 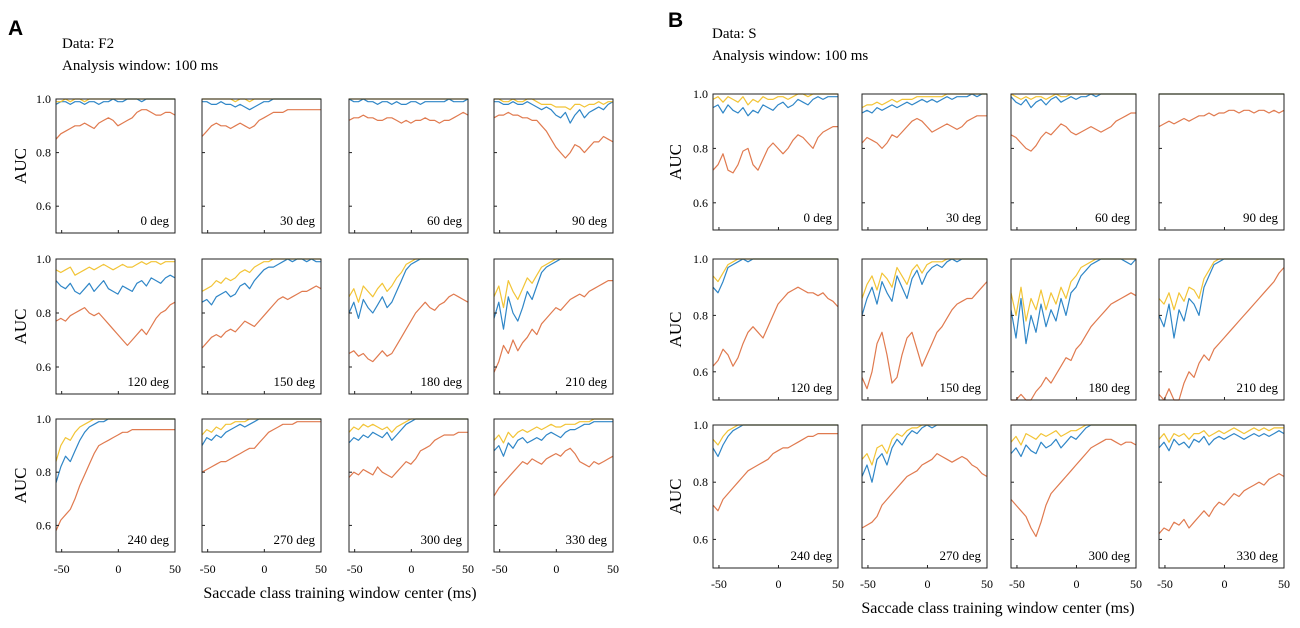 I want to click on subplot-0-deg: 0.6 0.8 1.0 0 deg, so click(x=106, y=163).